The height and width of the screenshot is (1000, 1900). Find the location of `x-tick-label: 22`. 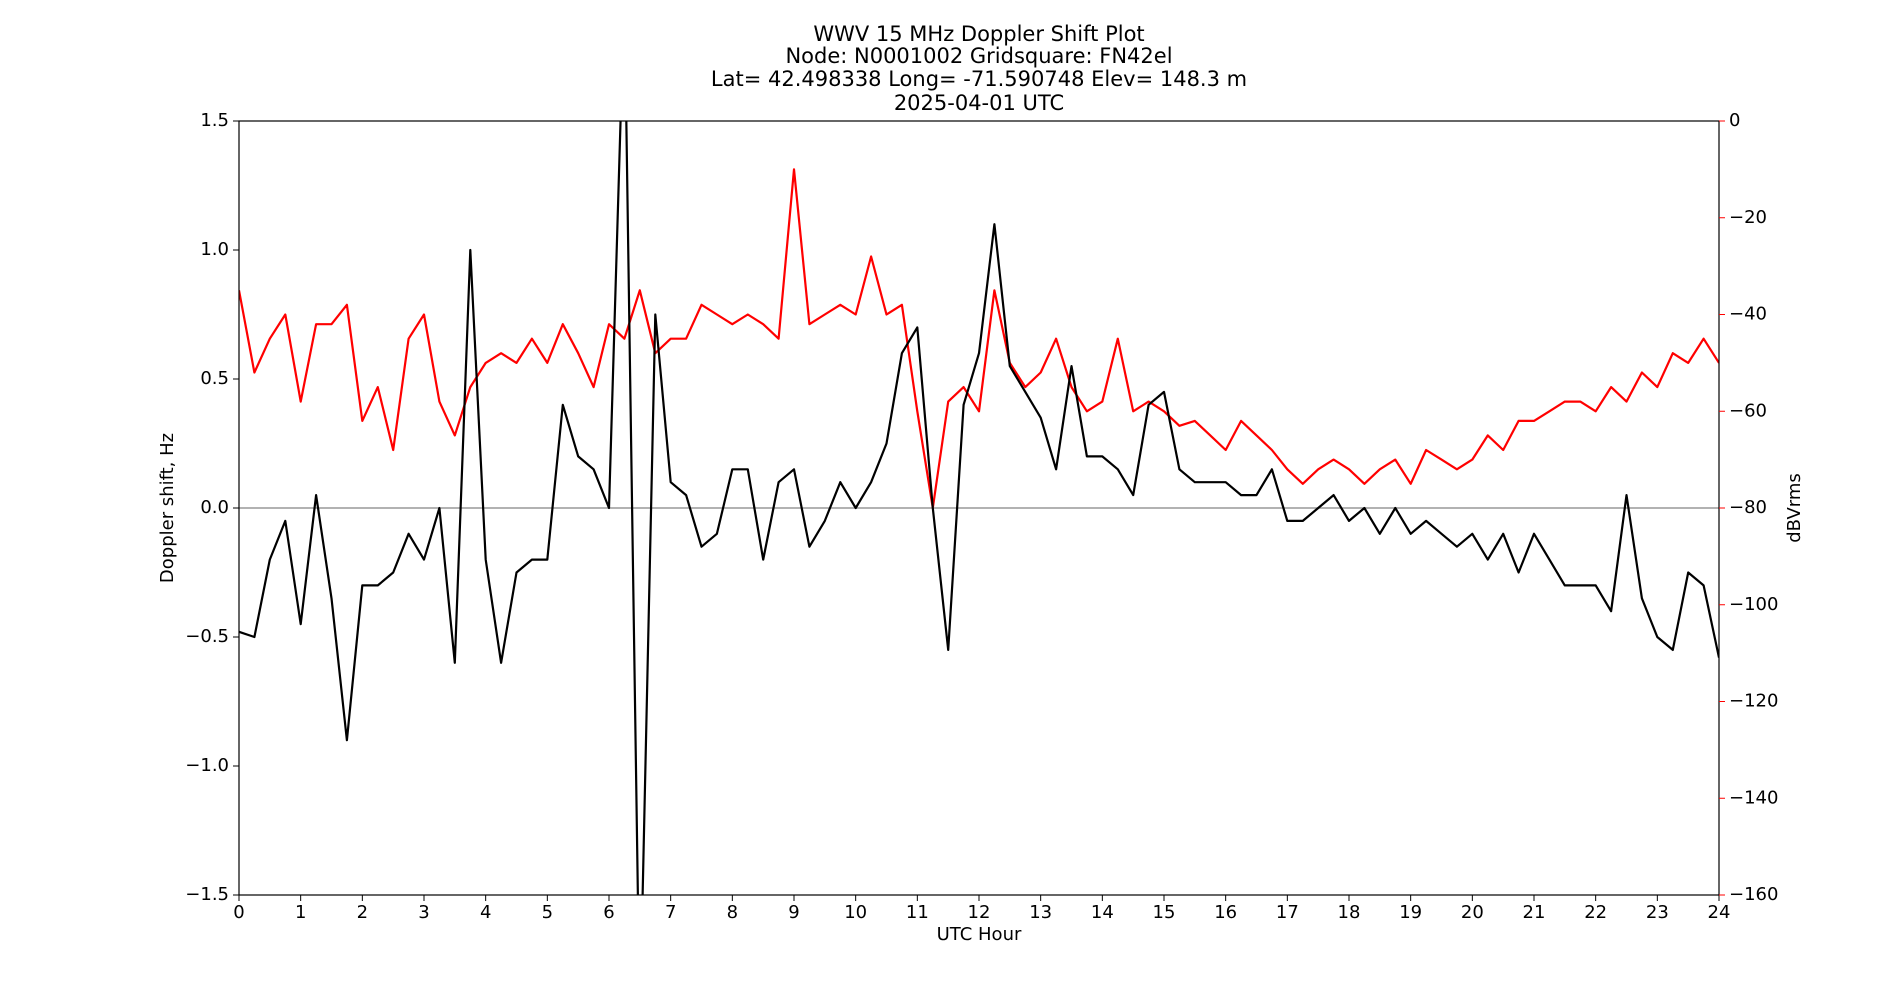

x-tick-label: 22 is located at coordinates (1595, 912).